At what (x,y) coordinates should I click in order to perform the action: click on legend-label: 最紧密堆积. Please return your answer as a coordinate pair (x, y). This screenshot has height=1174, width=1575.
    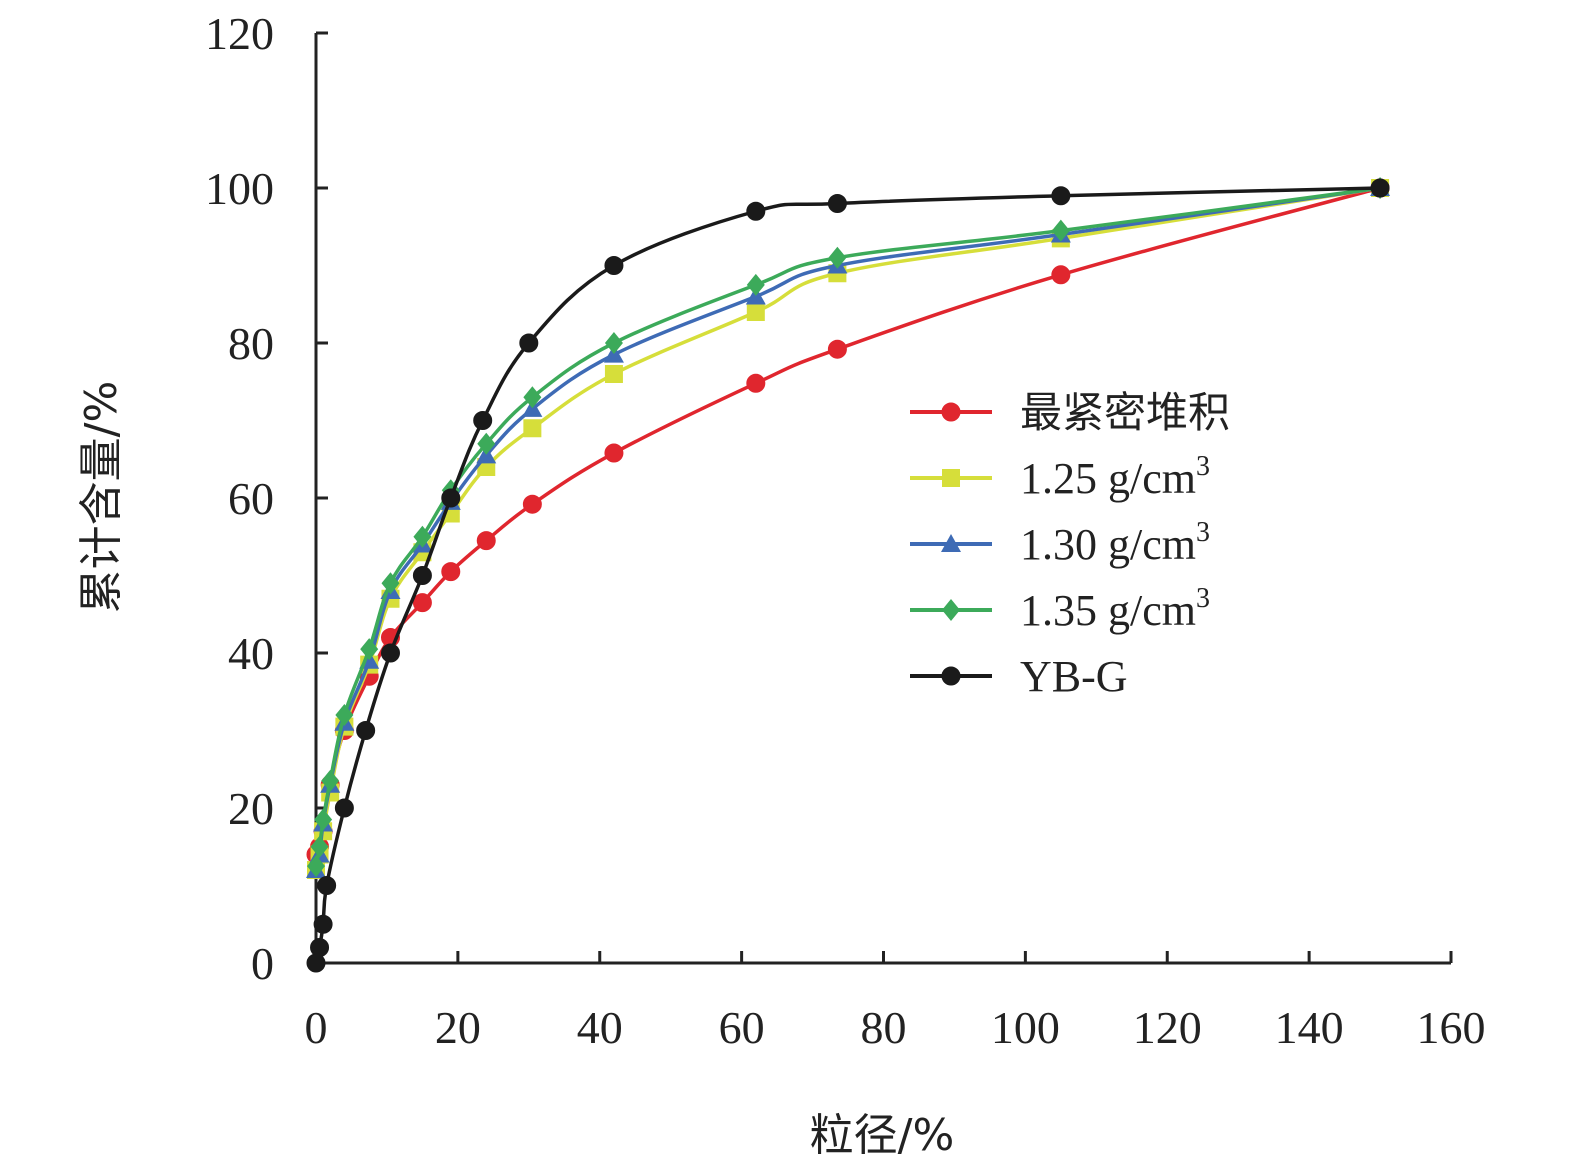
    Looking at the image, I should click on (1125, 412).